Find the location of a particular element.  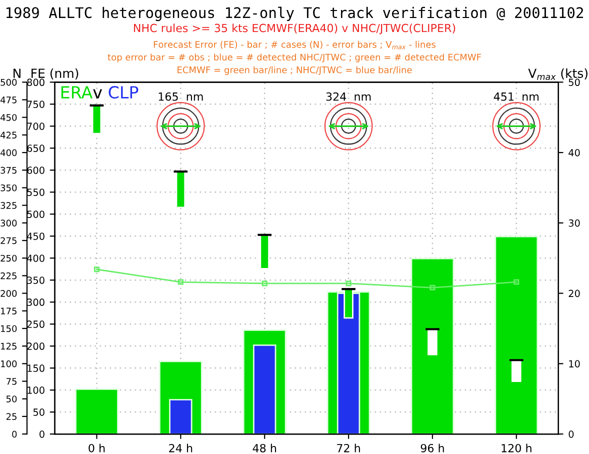

y3-tick-label: 475 is located at coordinates (8, 100).